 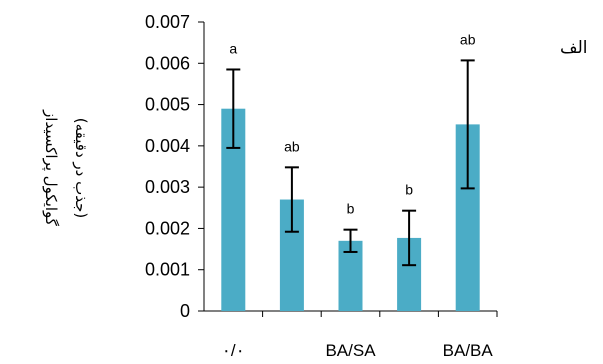 What do you see at coordinates (233, 48) in the screenshot?
I see `significance-label: a` at bounding box center [233, 48].